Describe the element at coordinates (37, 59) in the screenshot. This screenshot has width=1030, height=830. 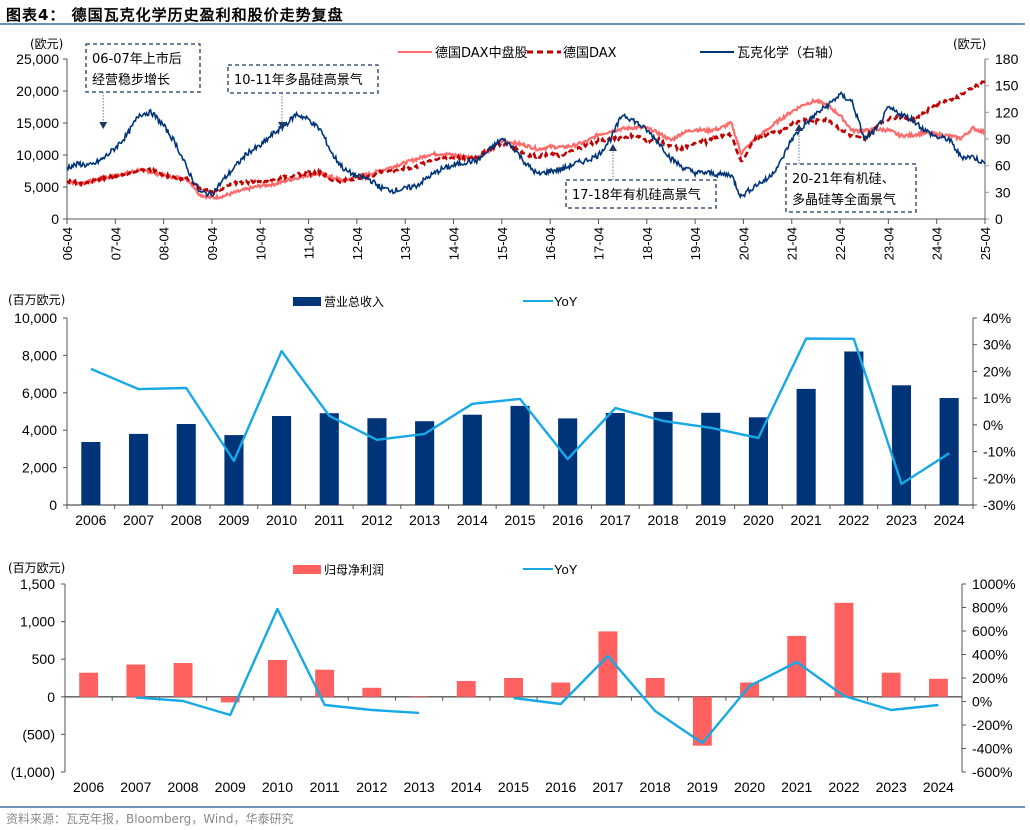
I see `left-tick-label: 25,000` at that location.